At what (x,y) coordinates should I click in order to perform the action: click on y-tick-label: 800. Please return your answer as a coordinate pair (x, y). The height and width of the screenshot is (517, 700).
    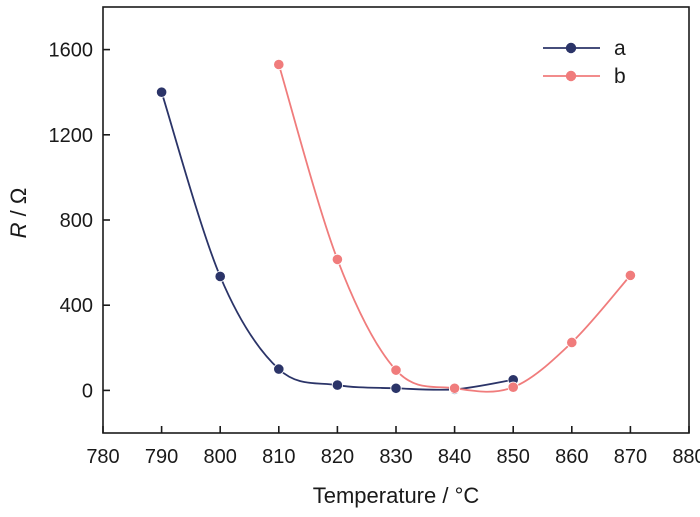
    Looking at the image, I should click on (76, 221).